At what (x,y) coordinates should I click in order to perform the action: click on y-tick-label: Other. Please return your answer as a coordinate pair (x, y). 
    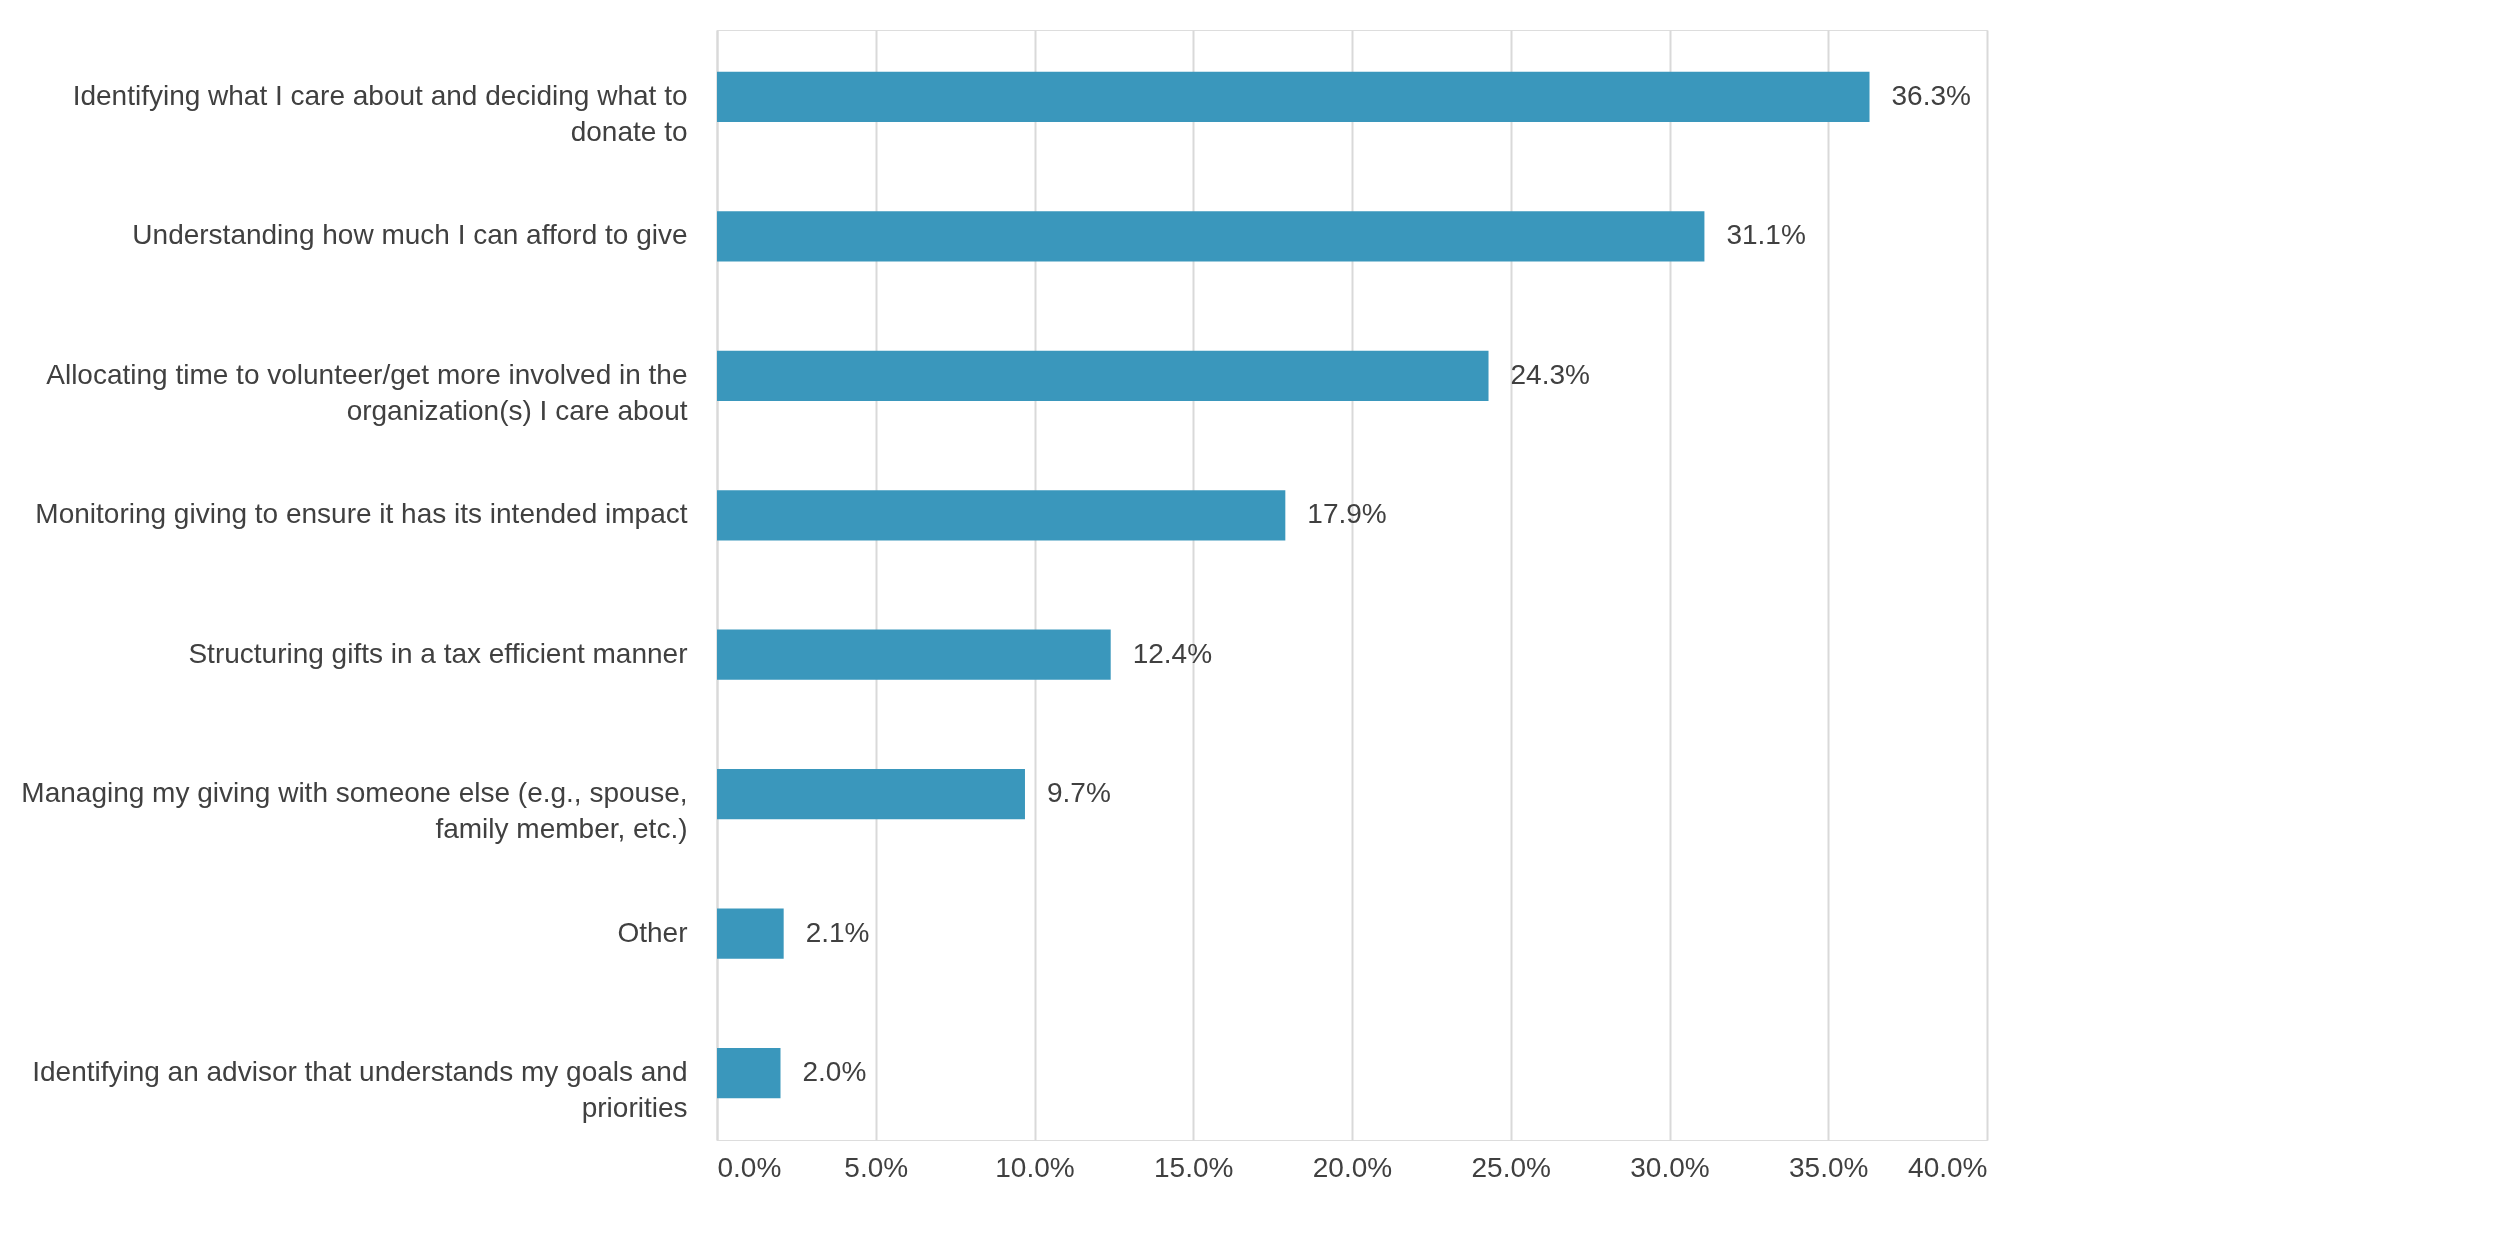
    Looking at the image, I should click on (652, 932).